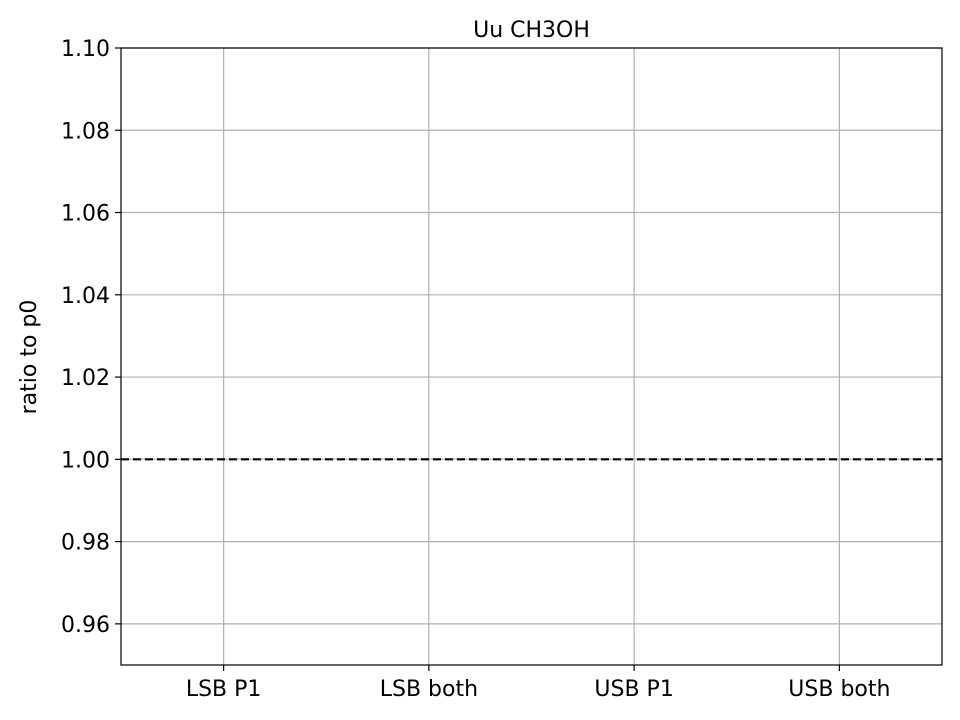 Image resolution: width=960 pixels, height=720 pixels. I want to click on y-tick-label: 1.02, so click(85, 378).